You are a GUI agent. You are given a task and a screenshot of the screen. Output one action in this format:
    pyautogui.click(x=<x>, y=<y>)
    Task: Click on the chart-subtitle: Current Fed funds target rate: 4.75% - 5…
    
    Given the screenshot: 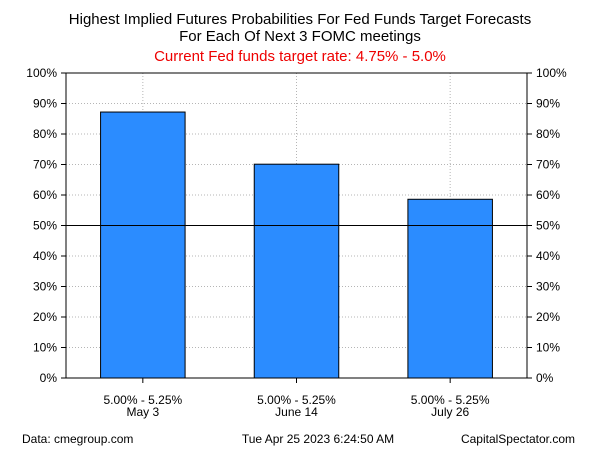 What is the action you would take?
    pyautogui.click(x=300, y=56)
    